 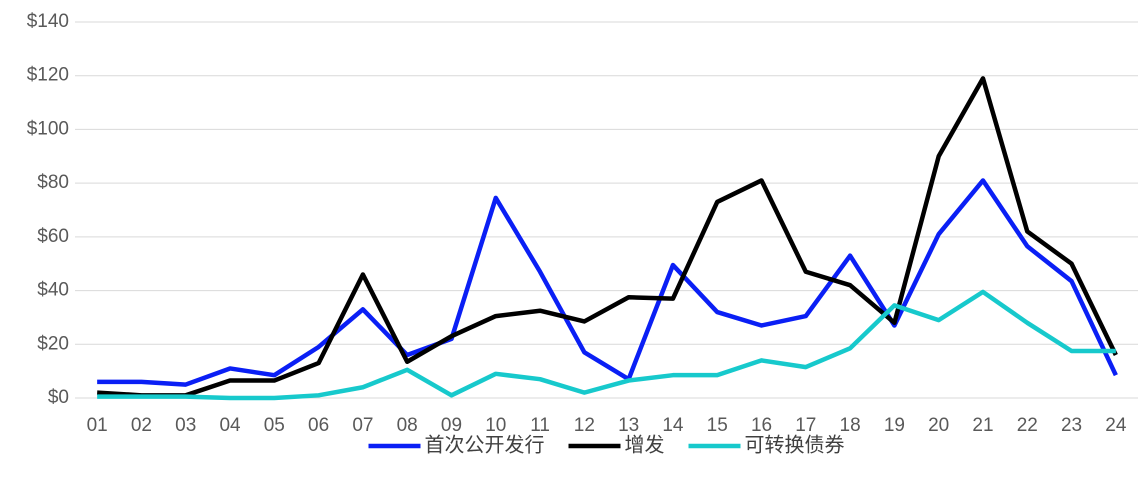 What do you see at coordinates (645, 444) in the screenshot?
I see `legend-label: 增发` at bounding box center [645, 444].